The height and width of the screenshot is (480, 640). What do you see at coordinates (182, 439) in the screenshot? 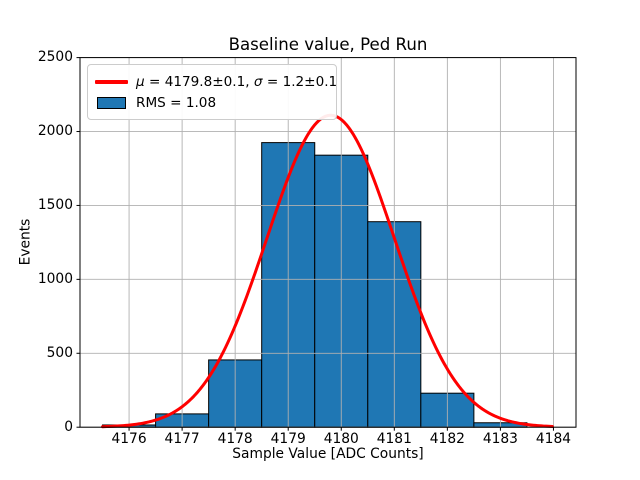
I see `x-tick-label: 4177` at bounding box center [182, 439].